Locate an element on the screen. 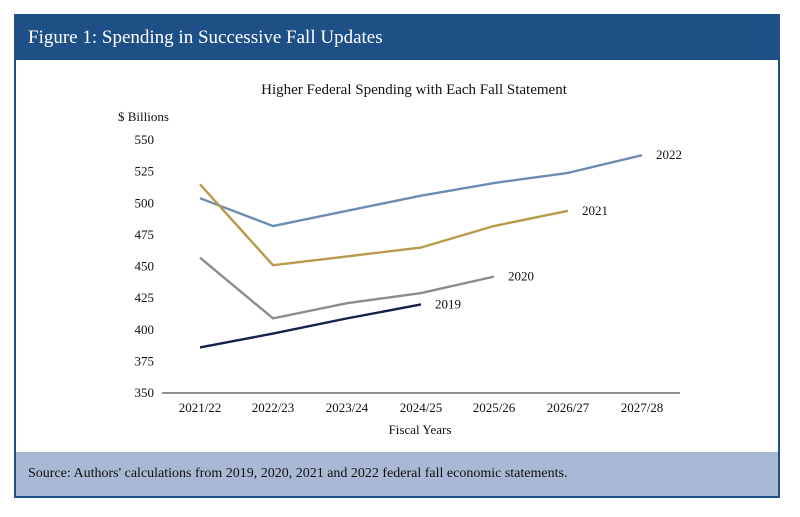  x-tick-label: 2026/27 is located at coordinates (568, 407).